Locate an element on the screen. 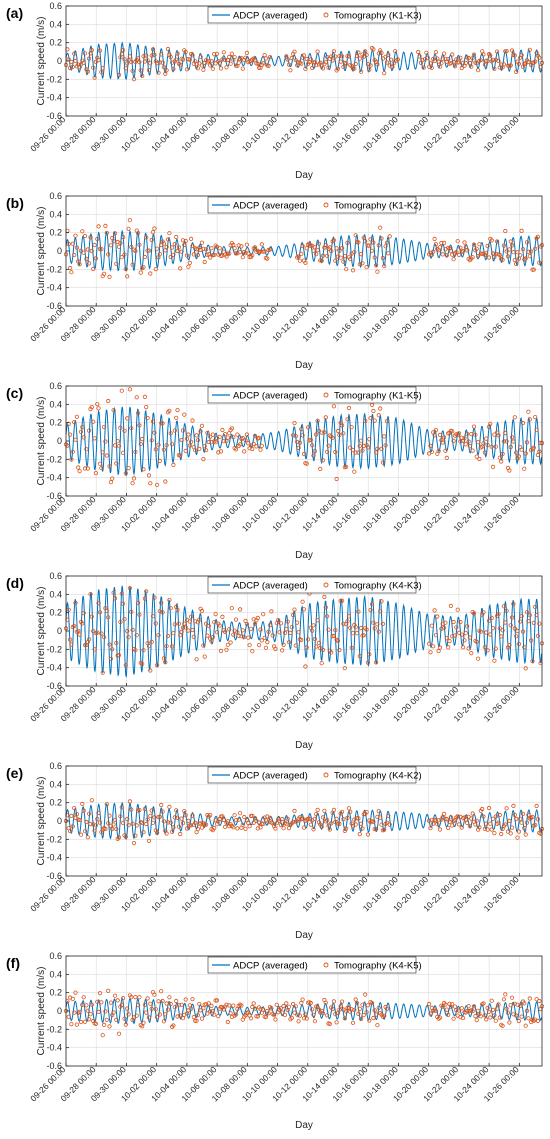  y-tick-label: 0.6 is located at coordinates (55, 6).